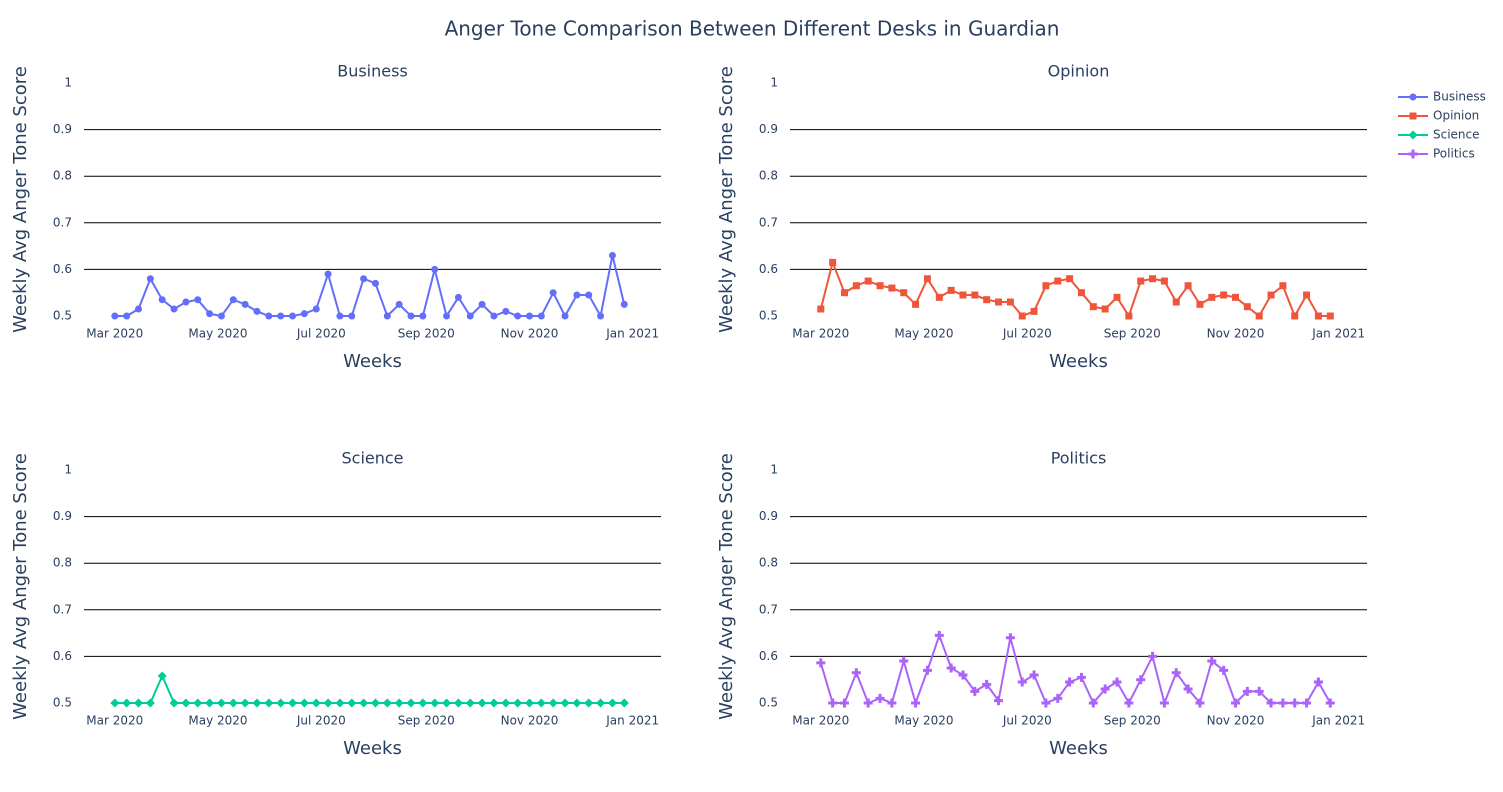 The image size is (1503, 792). Describe the element at coordinates (820, 334) in the screenshot. I see `x-tick-label: Mar 2020` at that location.